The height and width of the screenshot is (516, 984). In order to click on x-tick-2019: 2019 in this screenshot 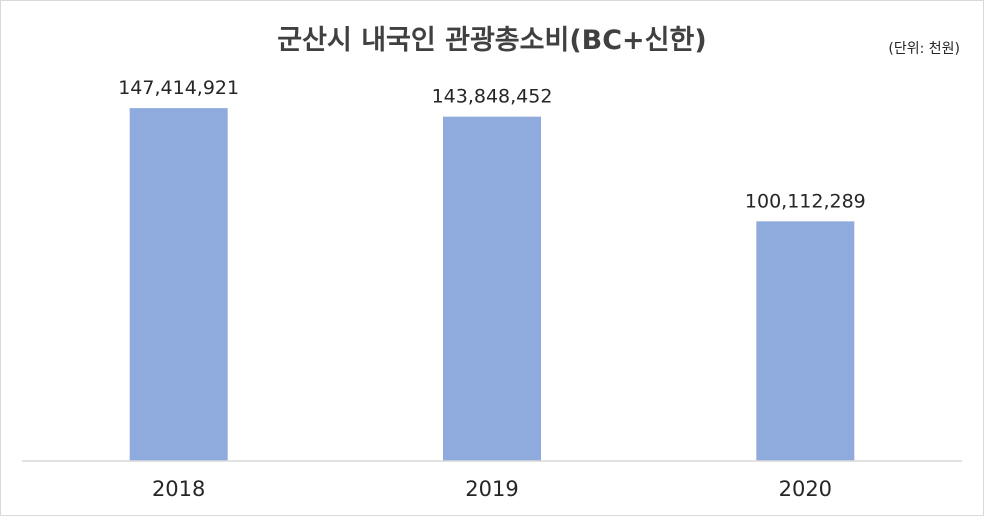, I will do `click(491, 489)`.